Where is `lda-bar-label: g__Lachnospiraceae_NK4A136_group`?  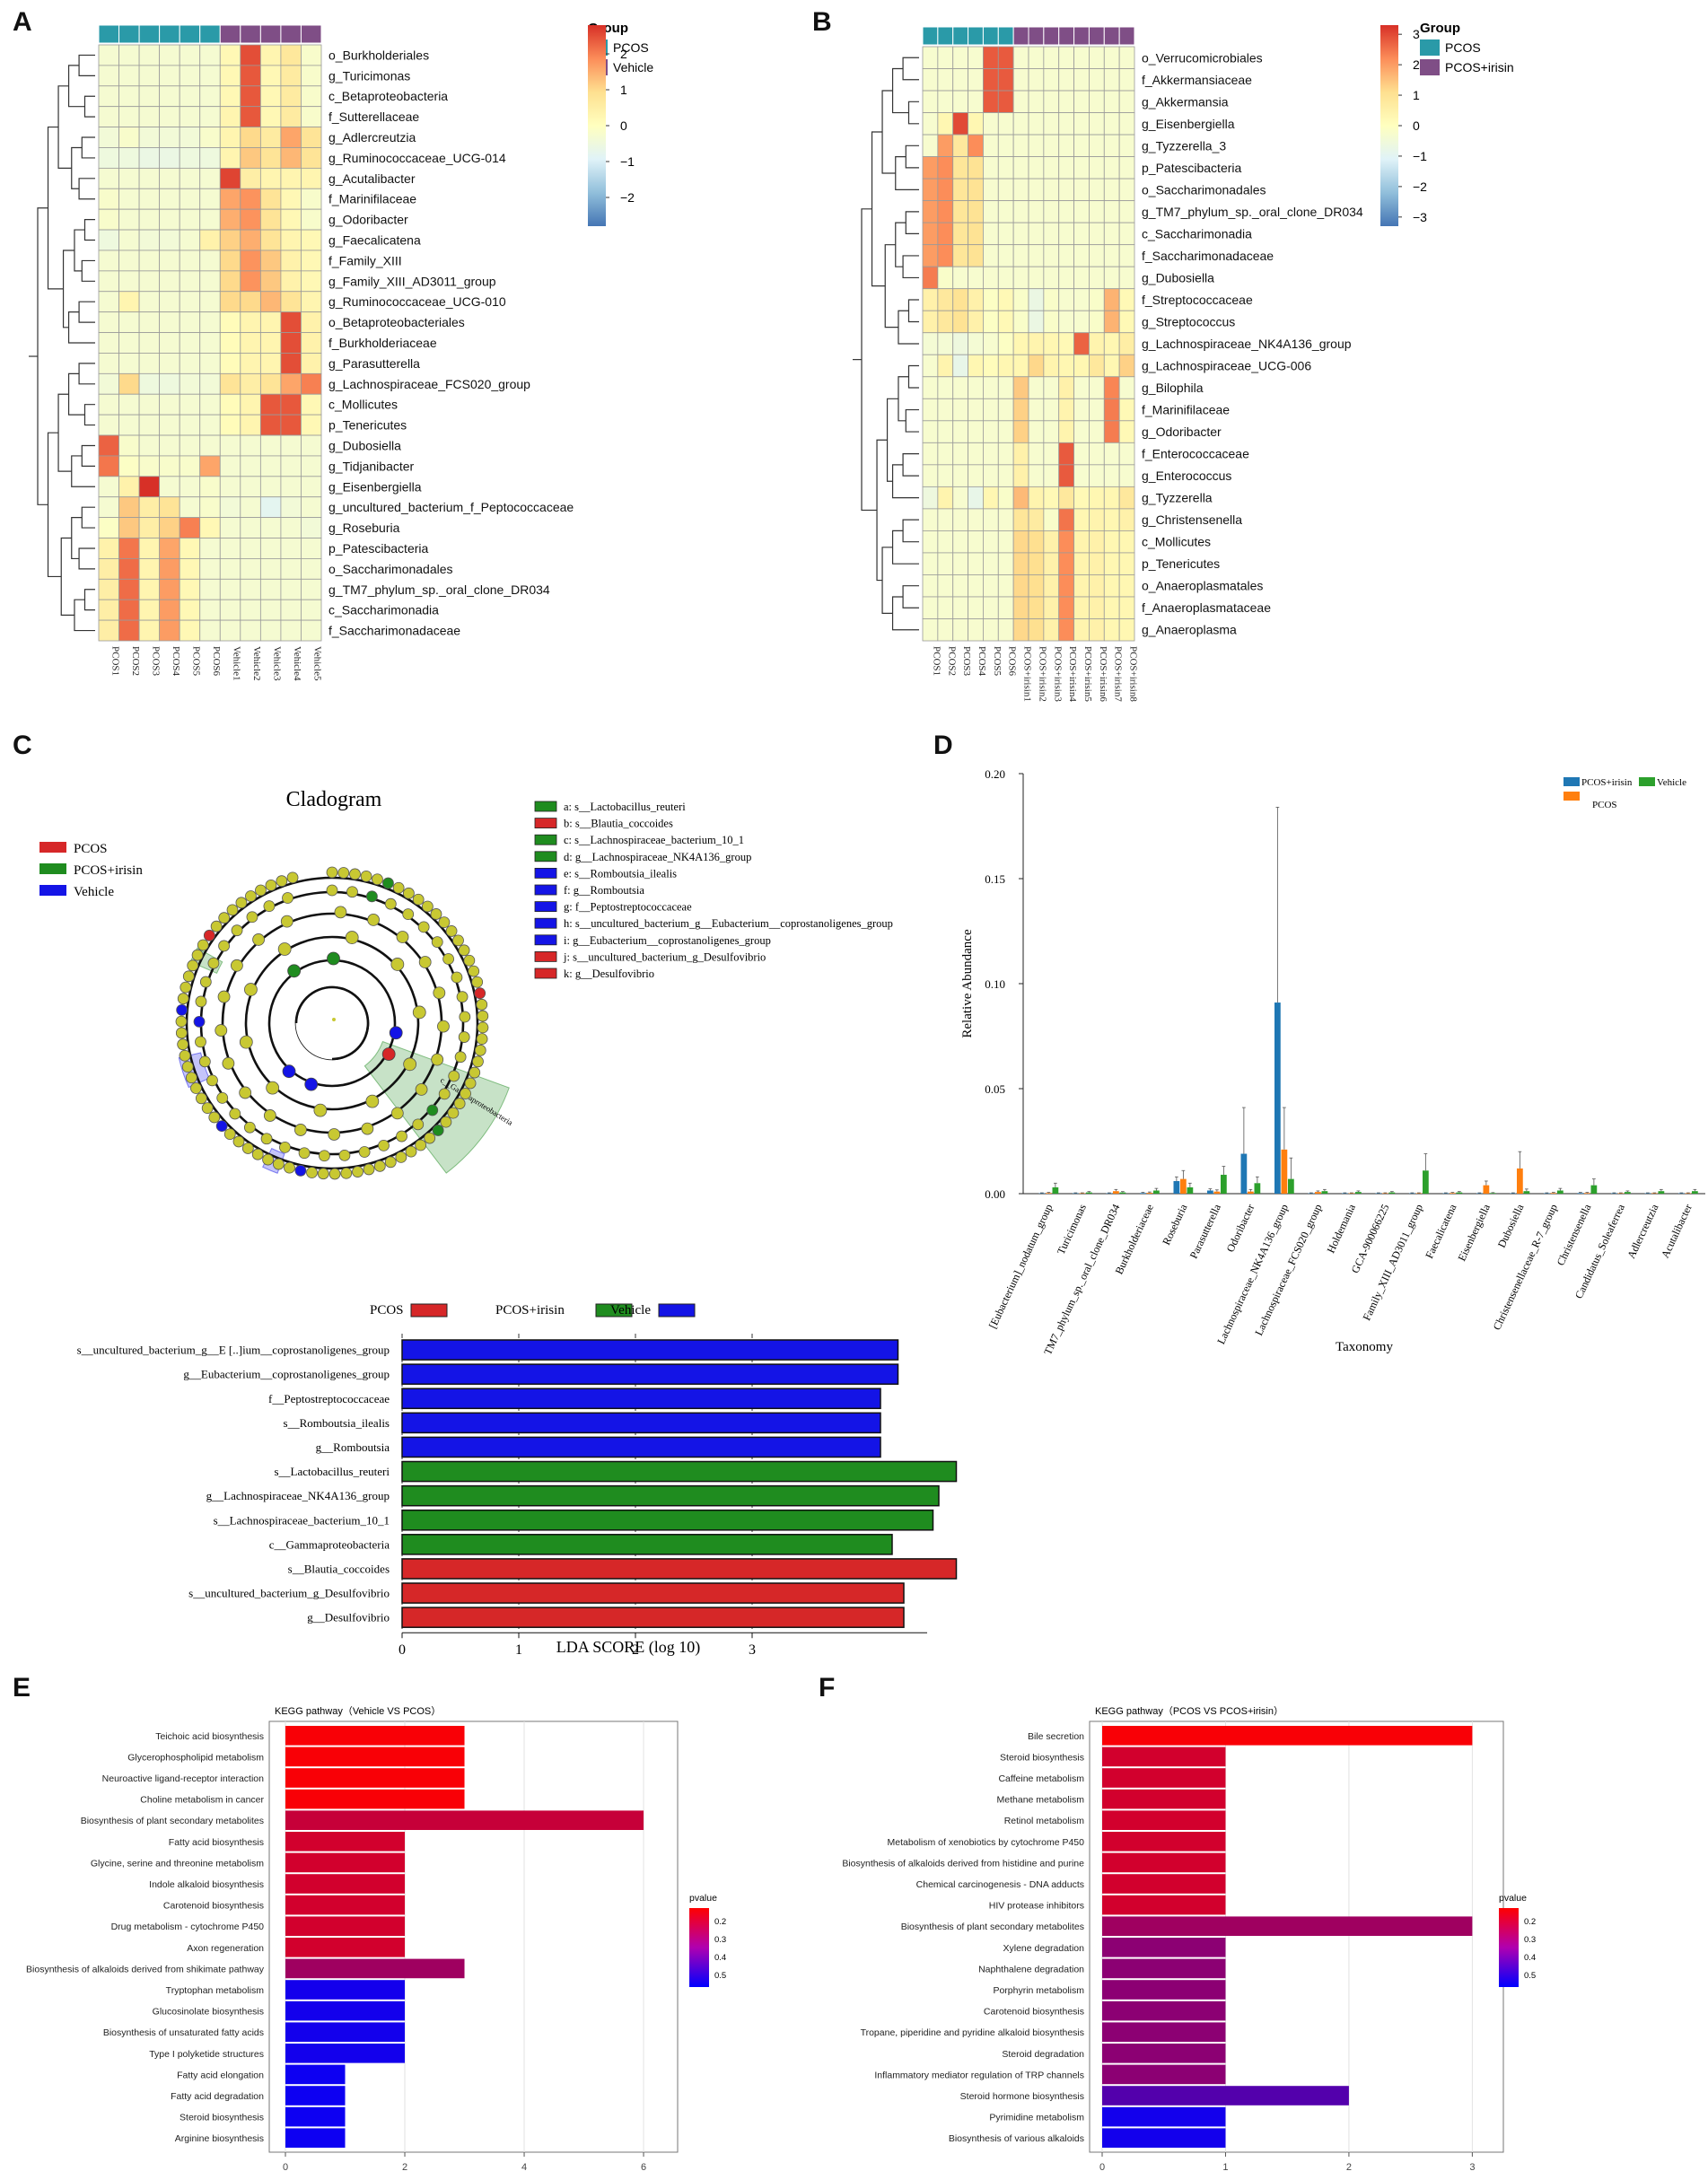 lda-bar-label: g__Lachnospiraceae_NK4A136_group is located at coordinates (298, 1496).